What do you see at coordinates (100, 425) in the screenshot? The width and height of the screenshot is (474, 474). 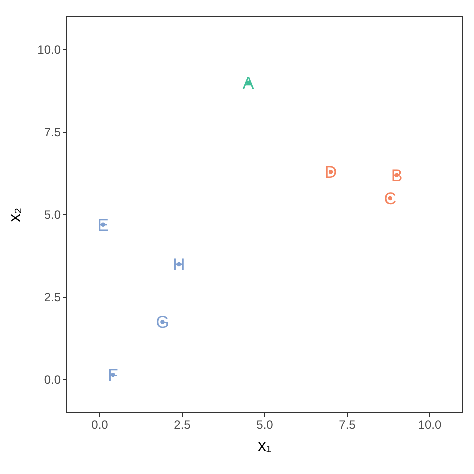 I see `x-tick-label: 0.0` at bounding box center [100, 425].